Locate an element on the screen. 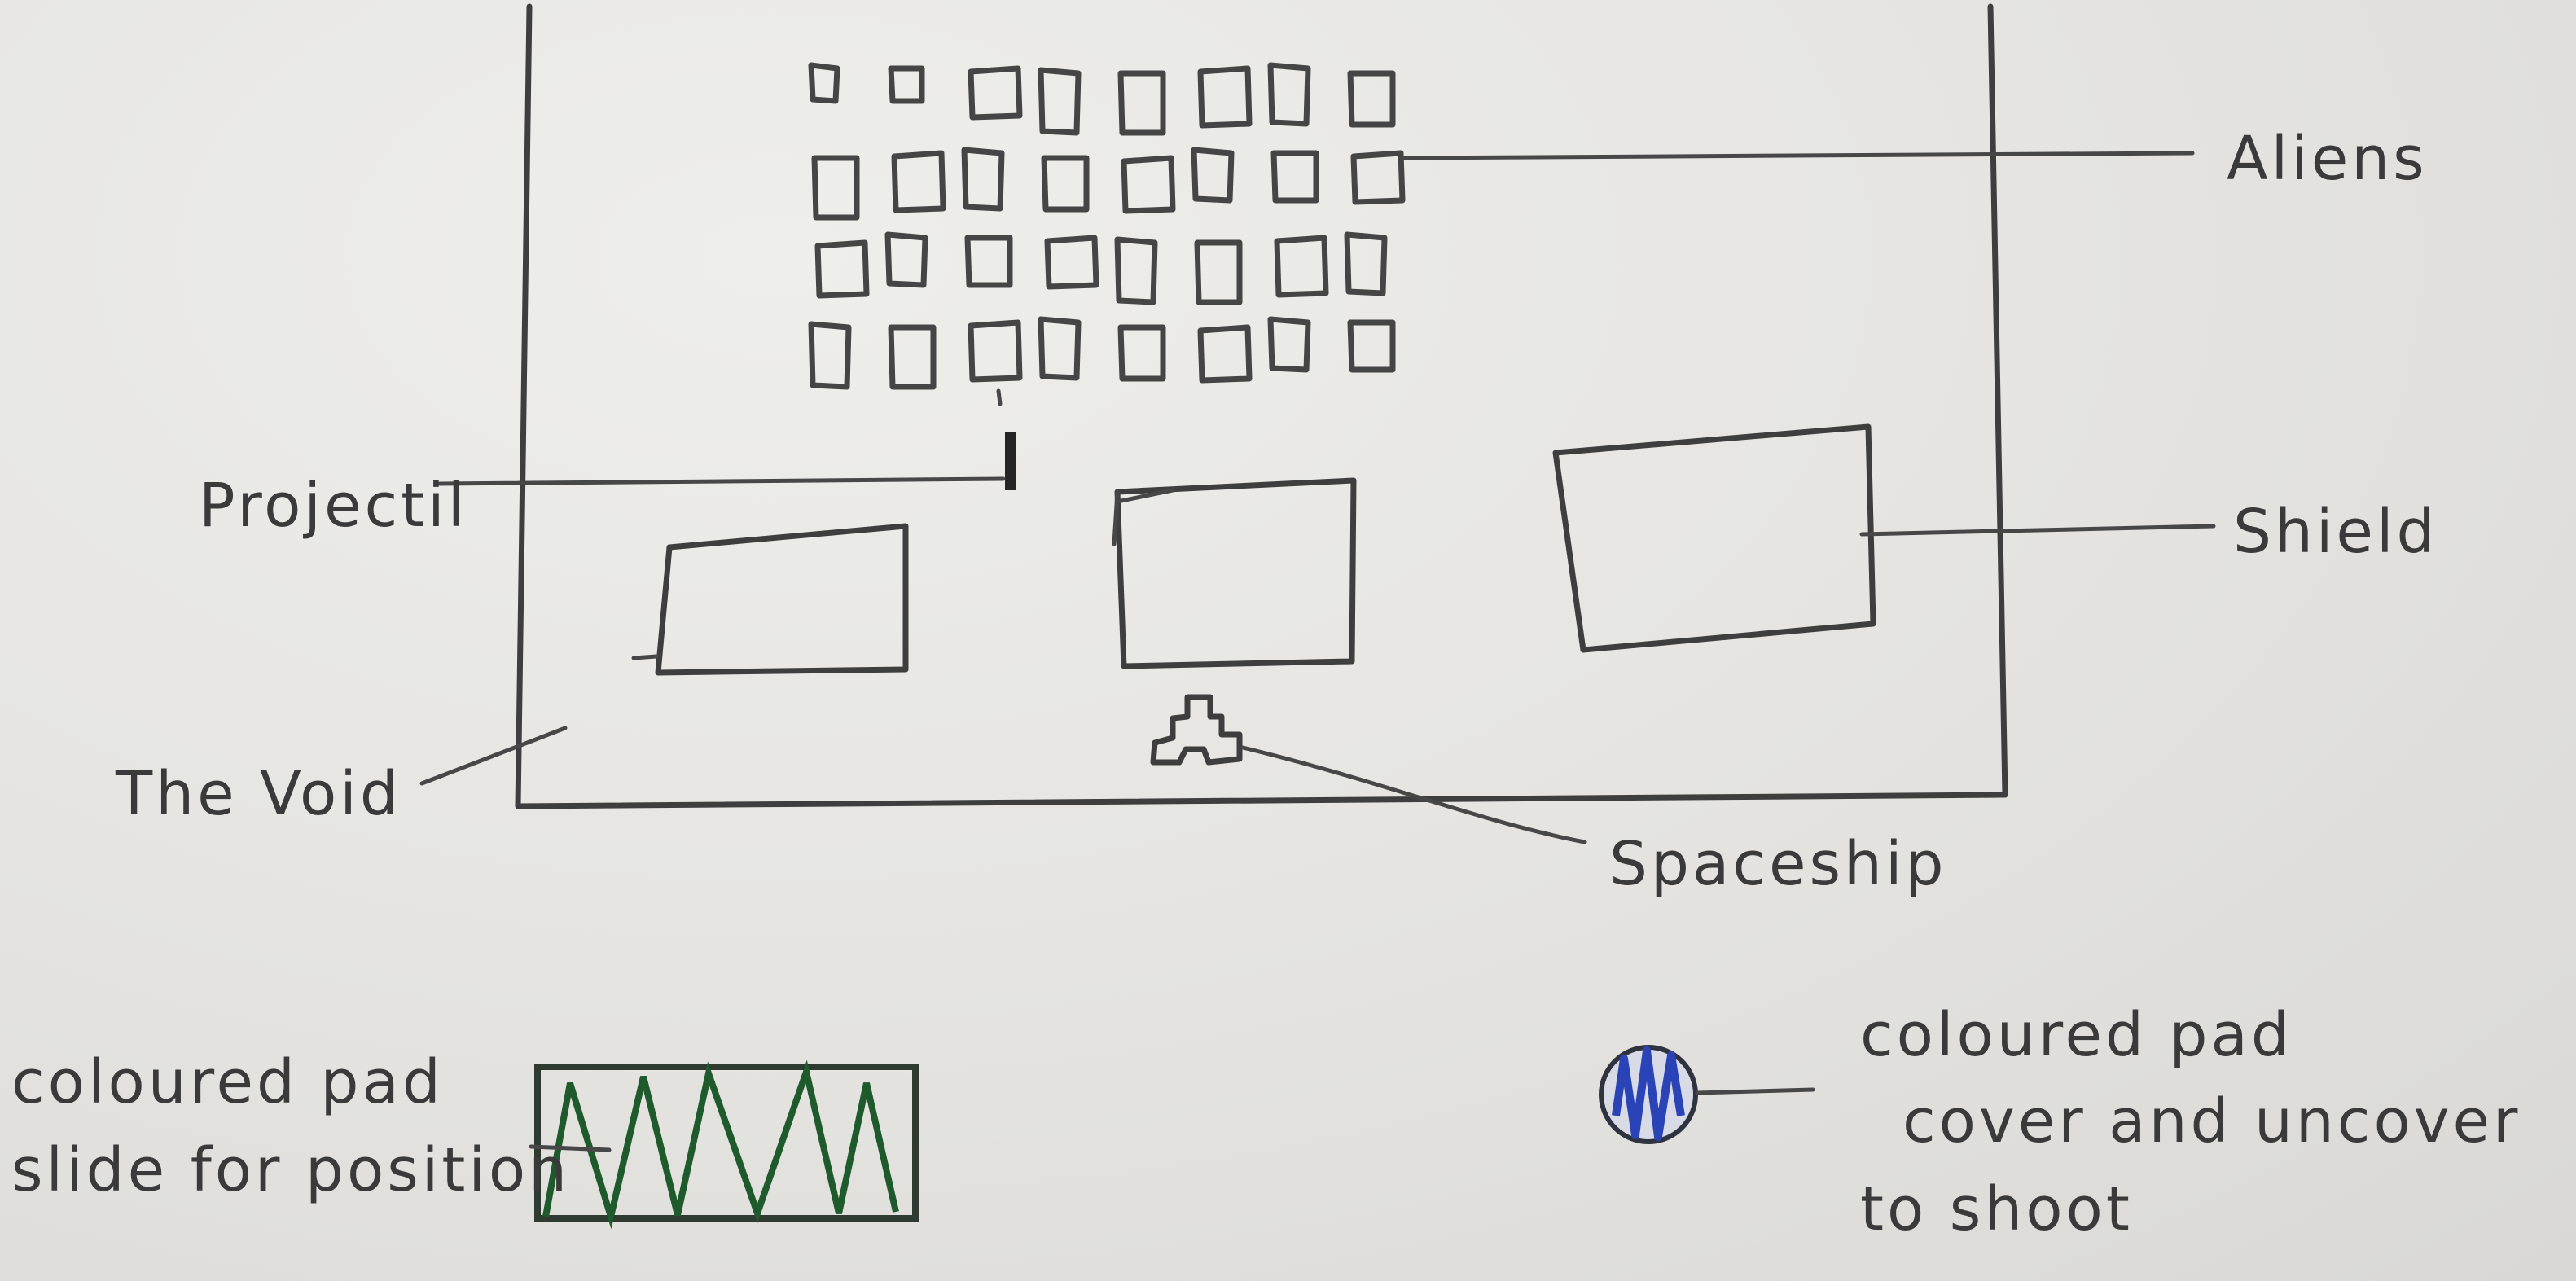 Image resolution: width=2576 pixels, height=1281 pixels. shield-right is located at coordinates (1714, 538).